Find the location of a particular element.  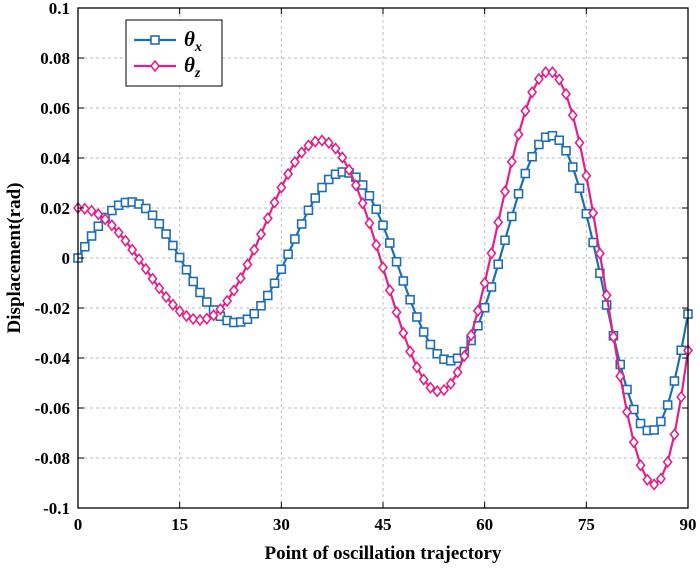

legend-label-subscript: z is located at coordinates (197, 73).